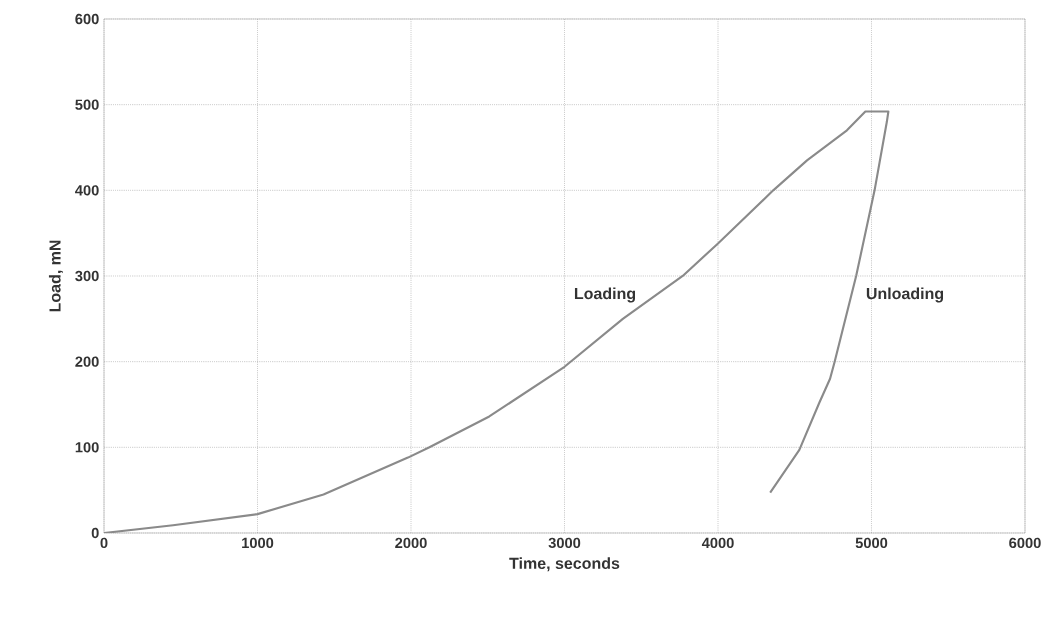 Image resolution: width=1061 pixels, height=623 pixels. What do you see at coordinates (95, 533) in the screenshot?
I see `y-tick-label: 0` at bounding box center [95, 533].